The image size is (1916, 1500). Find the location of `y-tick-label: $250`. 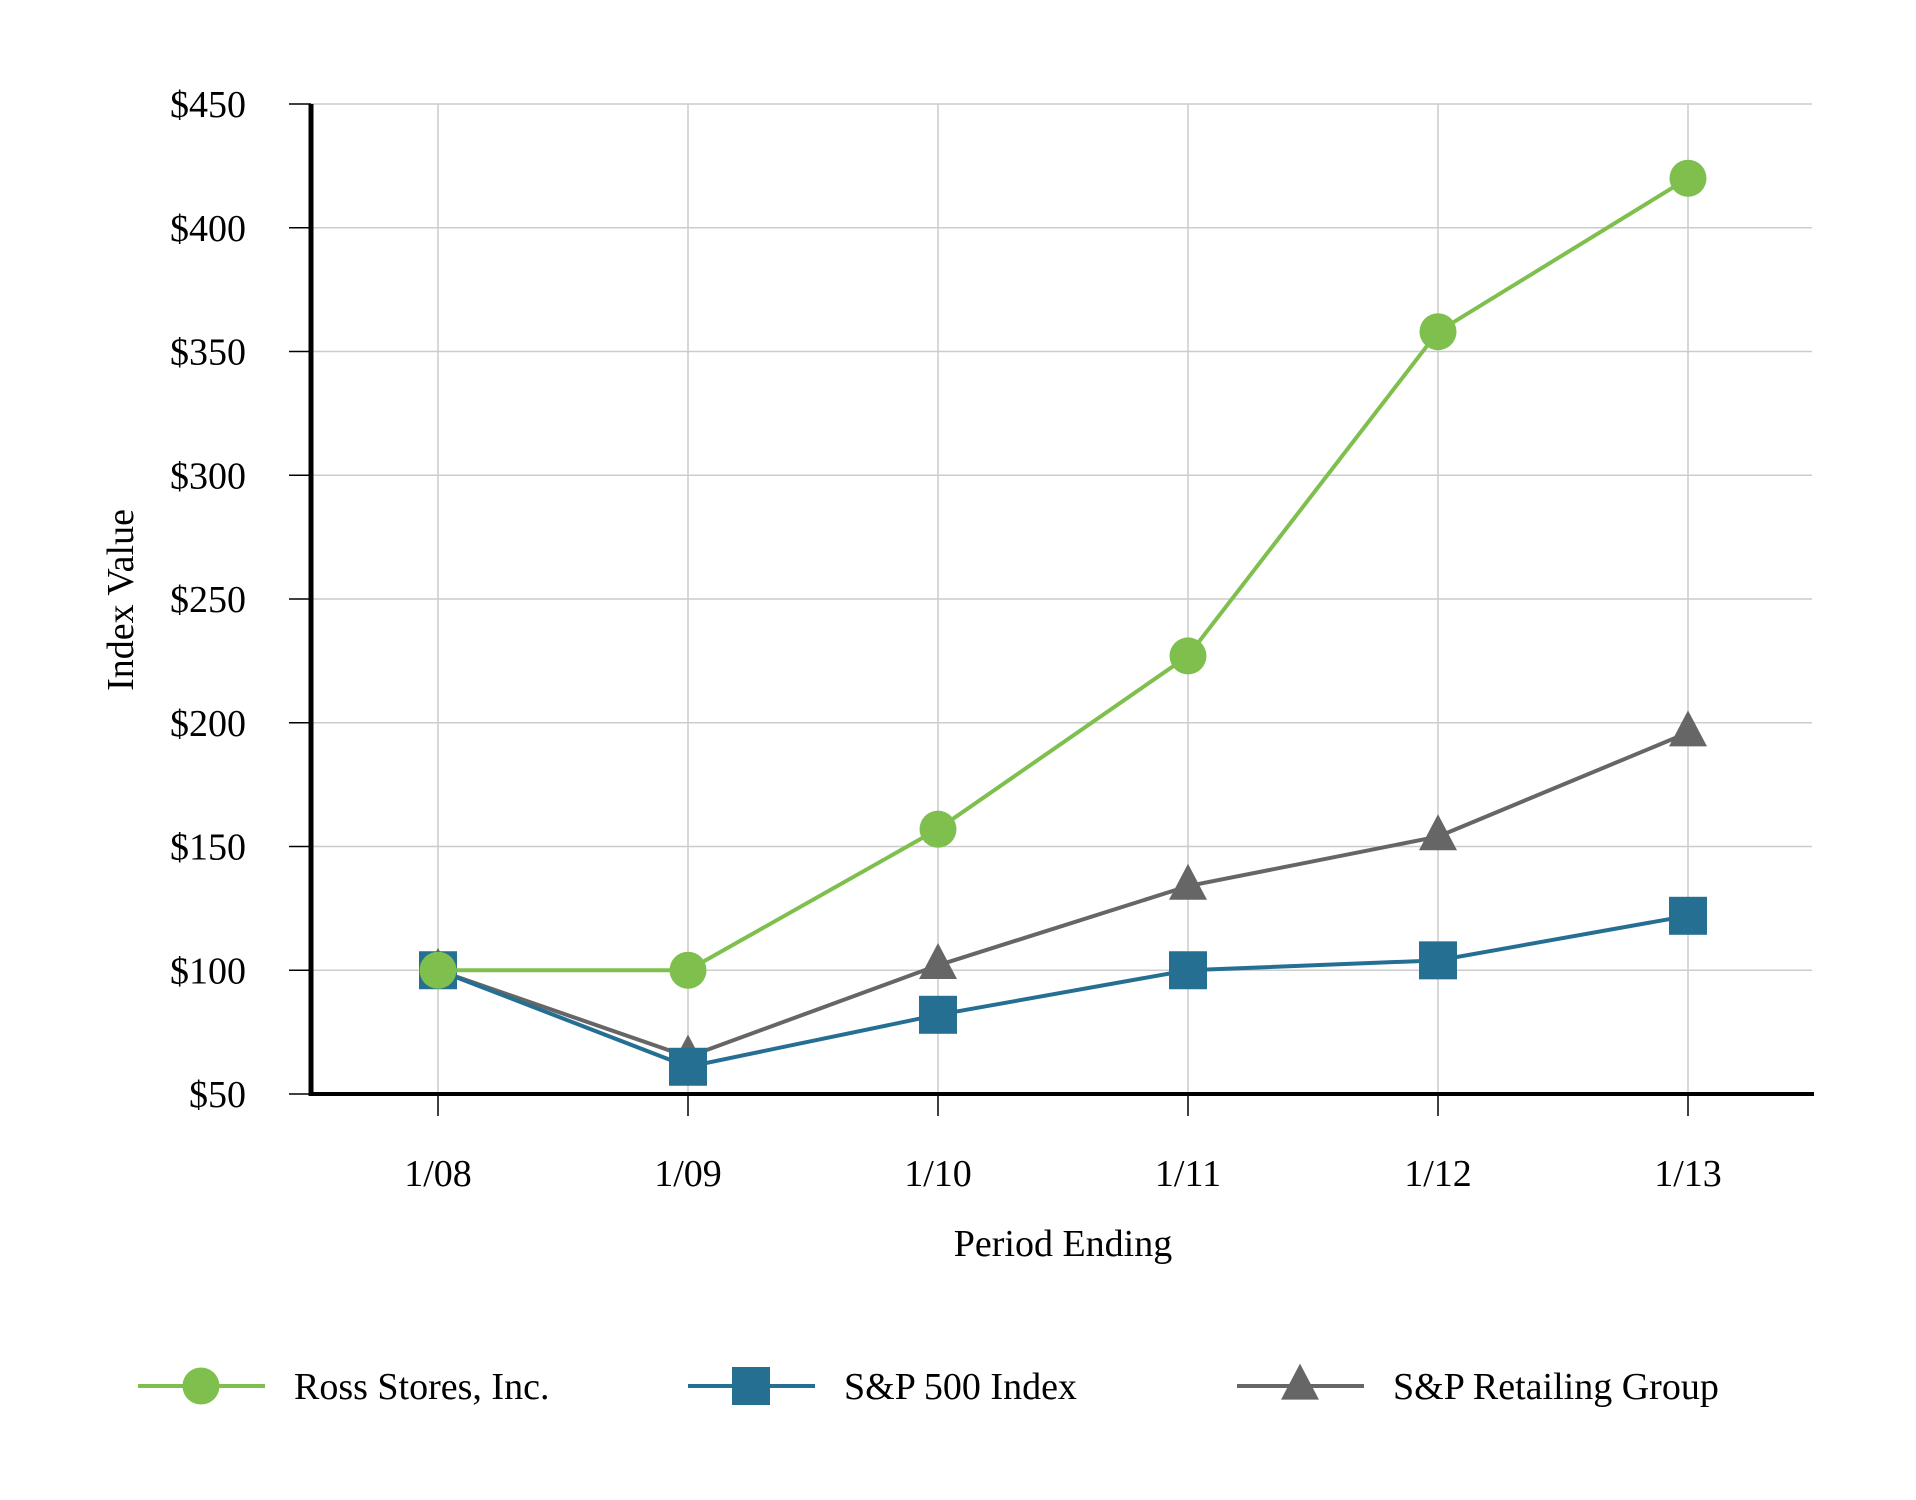

y-tick-label: $250 is located at coordinates (208, 600).